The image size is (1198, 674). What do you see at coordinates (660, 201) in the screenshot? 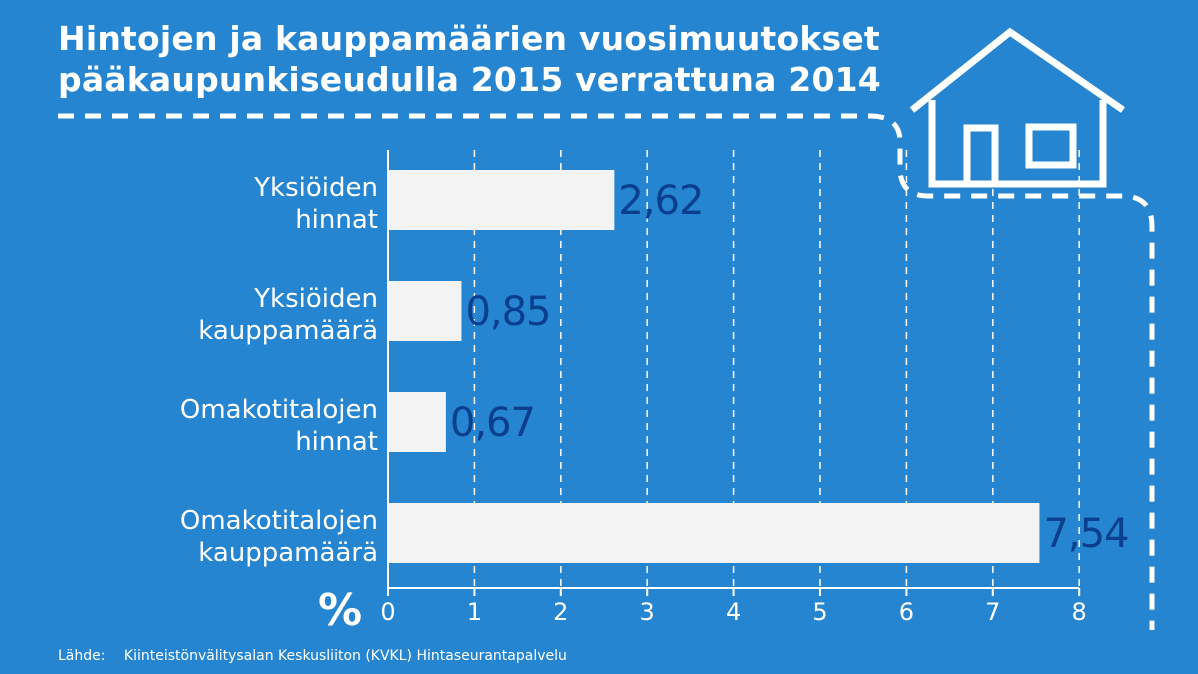
I see `value-label-1: 2,62` at bounding box center [660, 201].